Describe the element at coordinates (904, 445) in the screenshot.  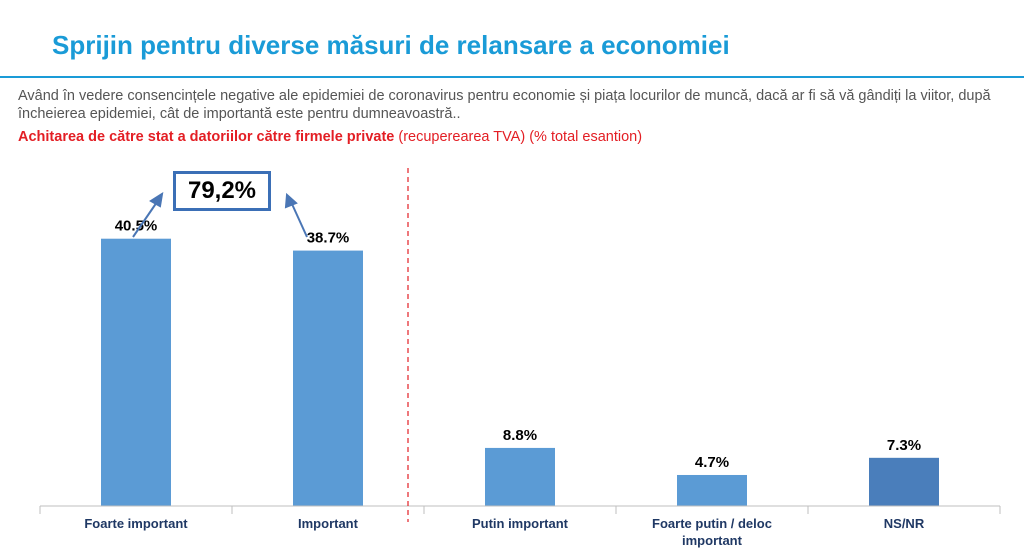
I see `bar-value-label: 7.3%` at that location.